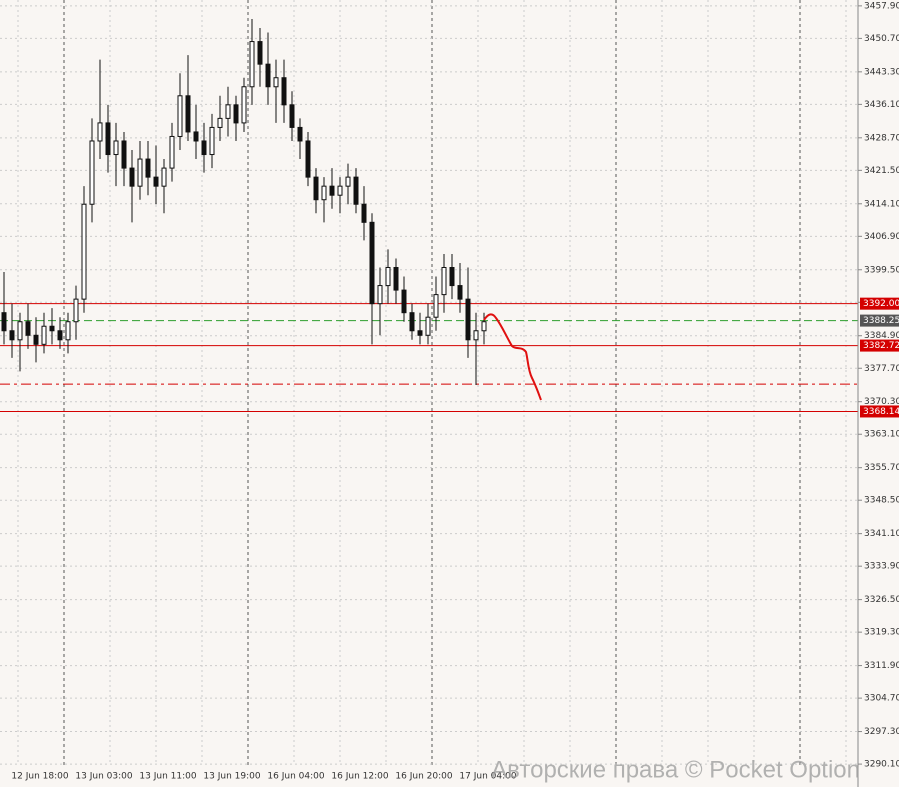 The image size is (899, 787). What do you see at coordinates (881, 402) in the screenshot?
I see `y-tick-label: 3370.30` at bounding box center [881, 402].